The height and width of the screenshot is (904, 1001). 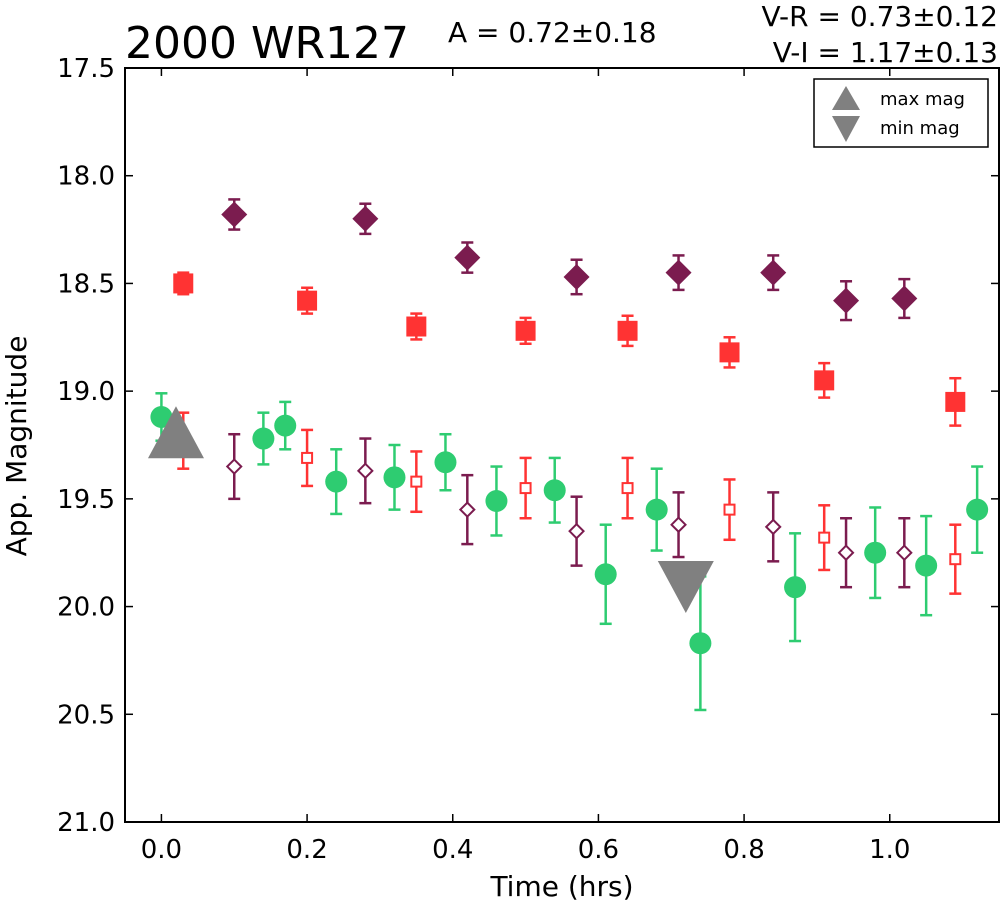 I want to click on x-tick-label: 1.0, so click(x=889, y=850).